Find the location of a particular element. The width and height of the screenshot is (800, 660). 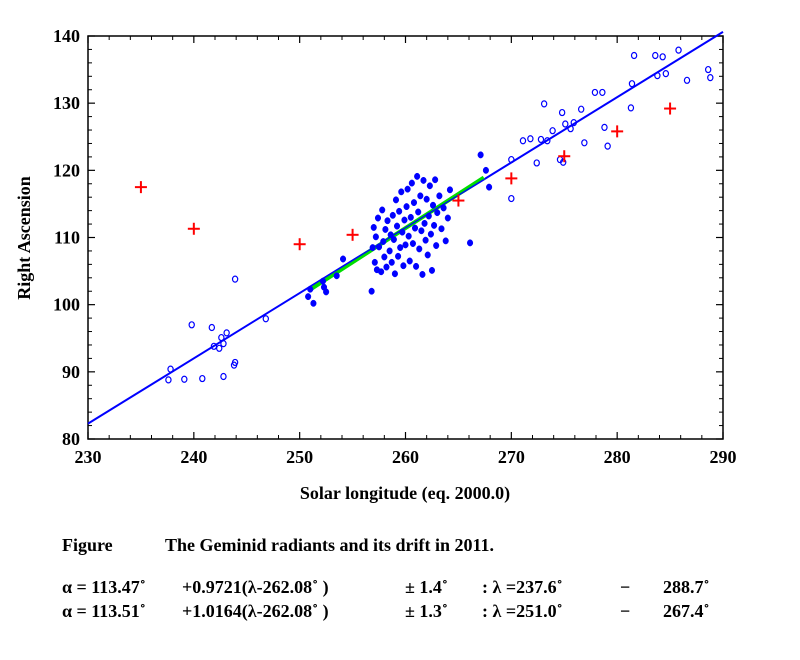

x-tick-label: 270 is located at coordinates (511, 457).